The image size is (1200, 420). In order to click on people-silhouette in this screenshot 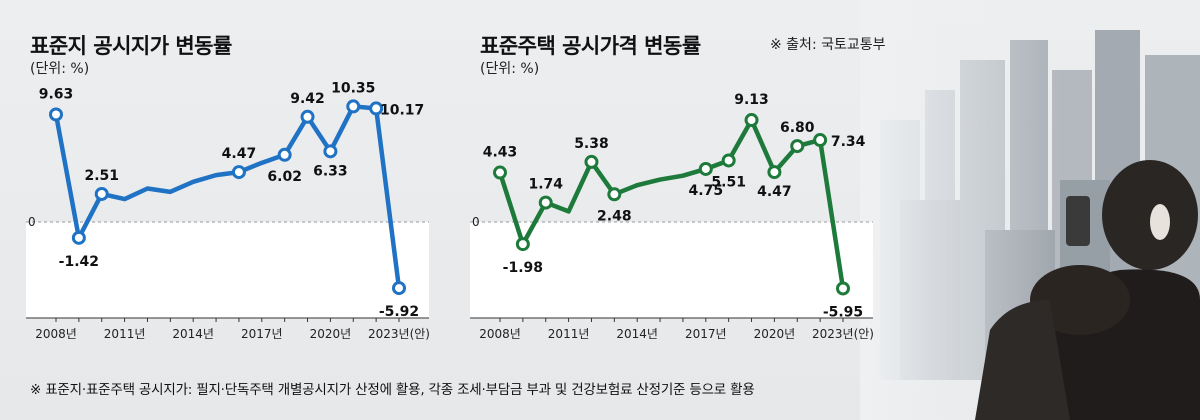, I will do `click(1087, 290)`.